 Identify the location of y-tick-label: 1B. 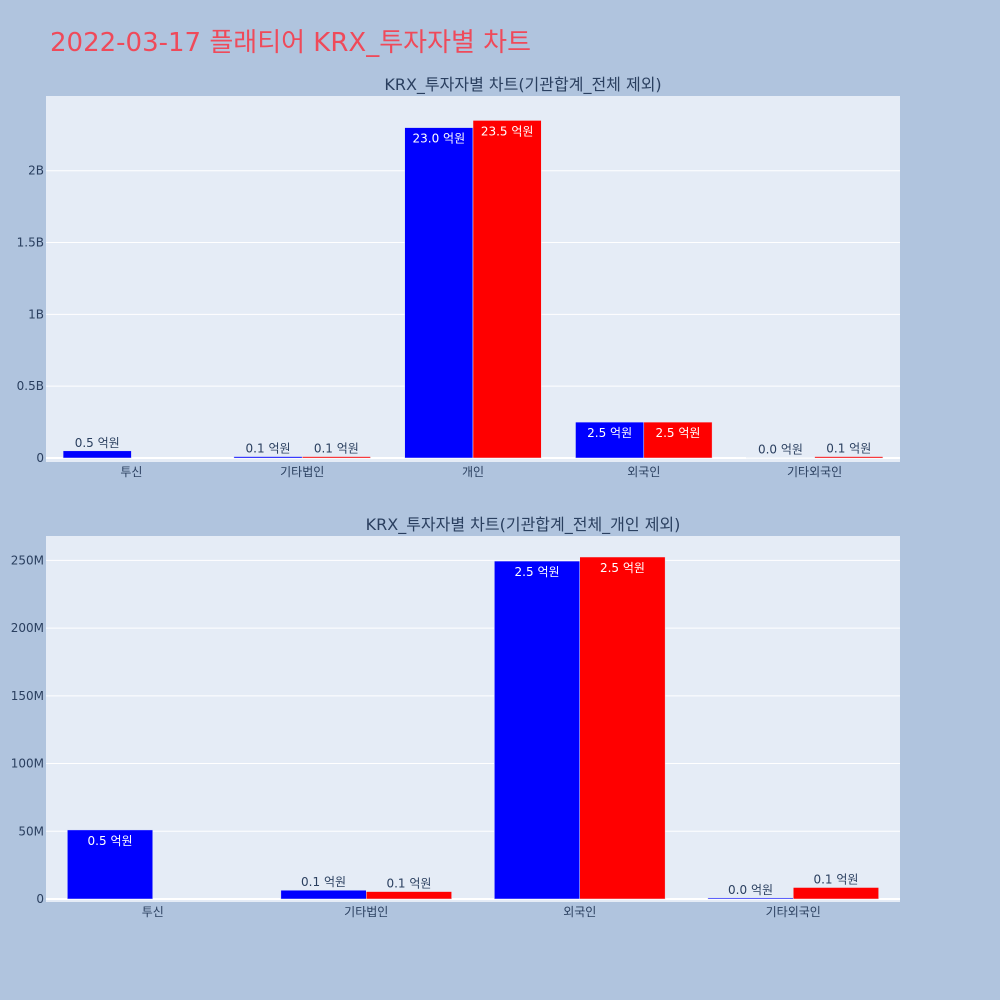
(36, 314).